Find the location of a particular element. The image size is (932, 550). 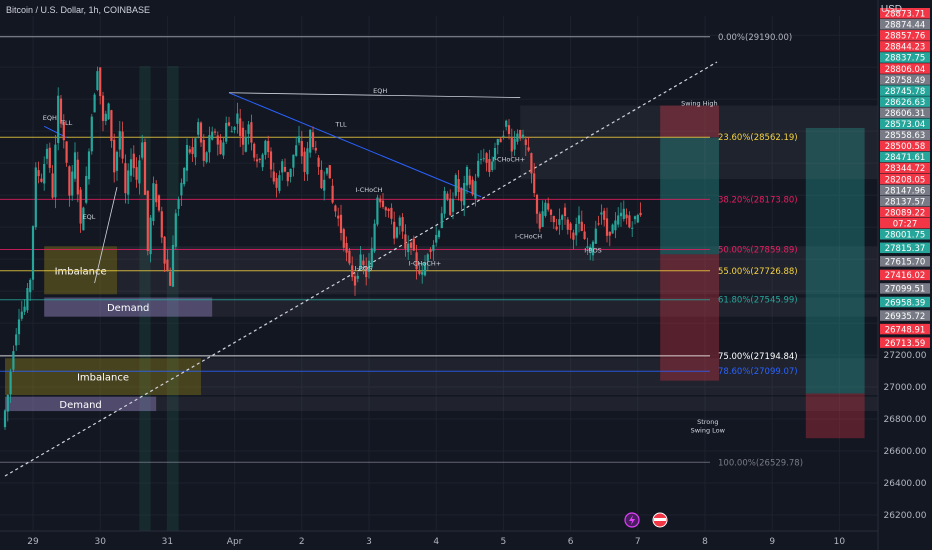

price-label-text: 28137.57 is located at coordinates (905, 202).